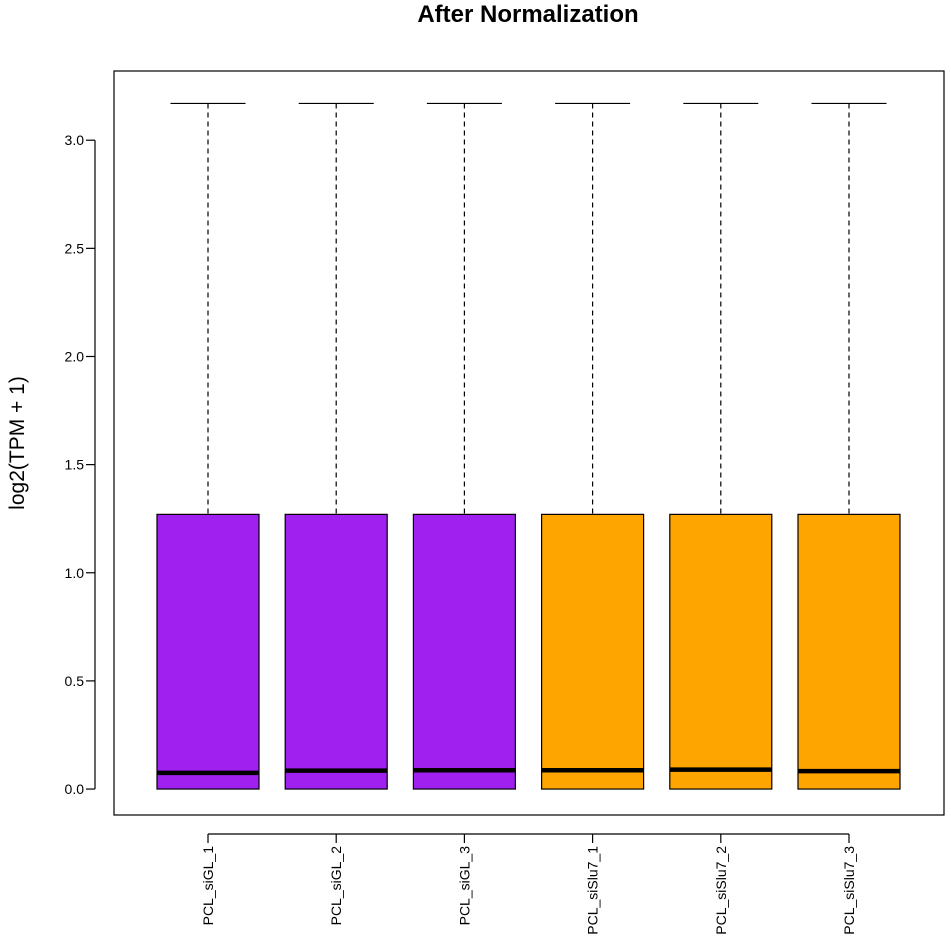  Describe the element at coordinates (527, 14) in the screenshot. I see `chart-title: After Normalization` at that location.